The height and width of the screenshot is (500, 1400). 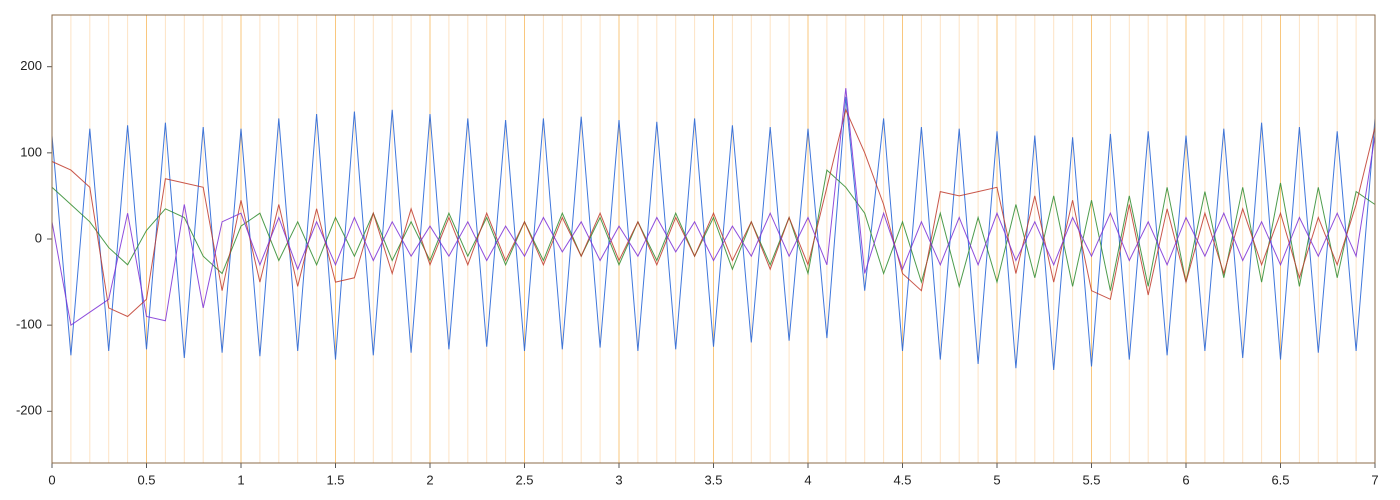 I want to click on x-tick-label: 5.5, so click(x=1091, y=479).